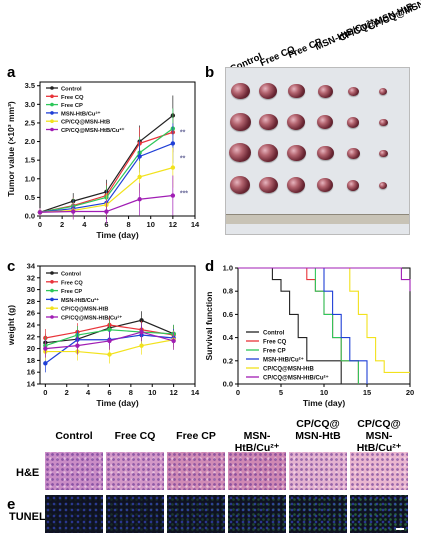  What do you see at coordinates (117, 149) in the screenshot?
I see `plot-frame` at bounding box center [117, 149].